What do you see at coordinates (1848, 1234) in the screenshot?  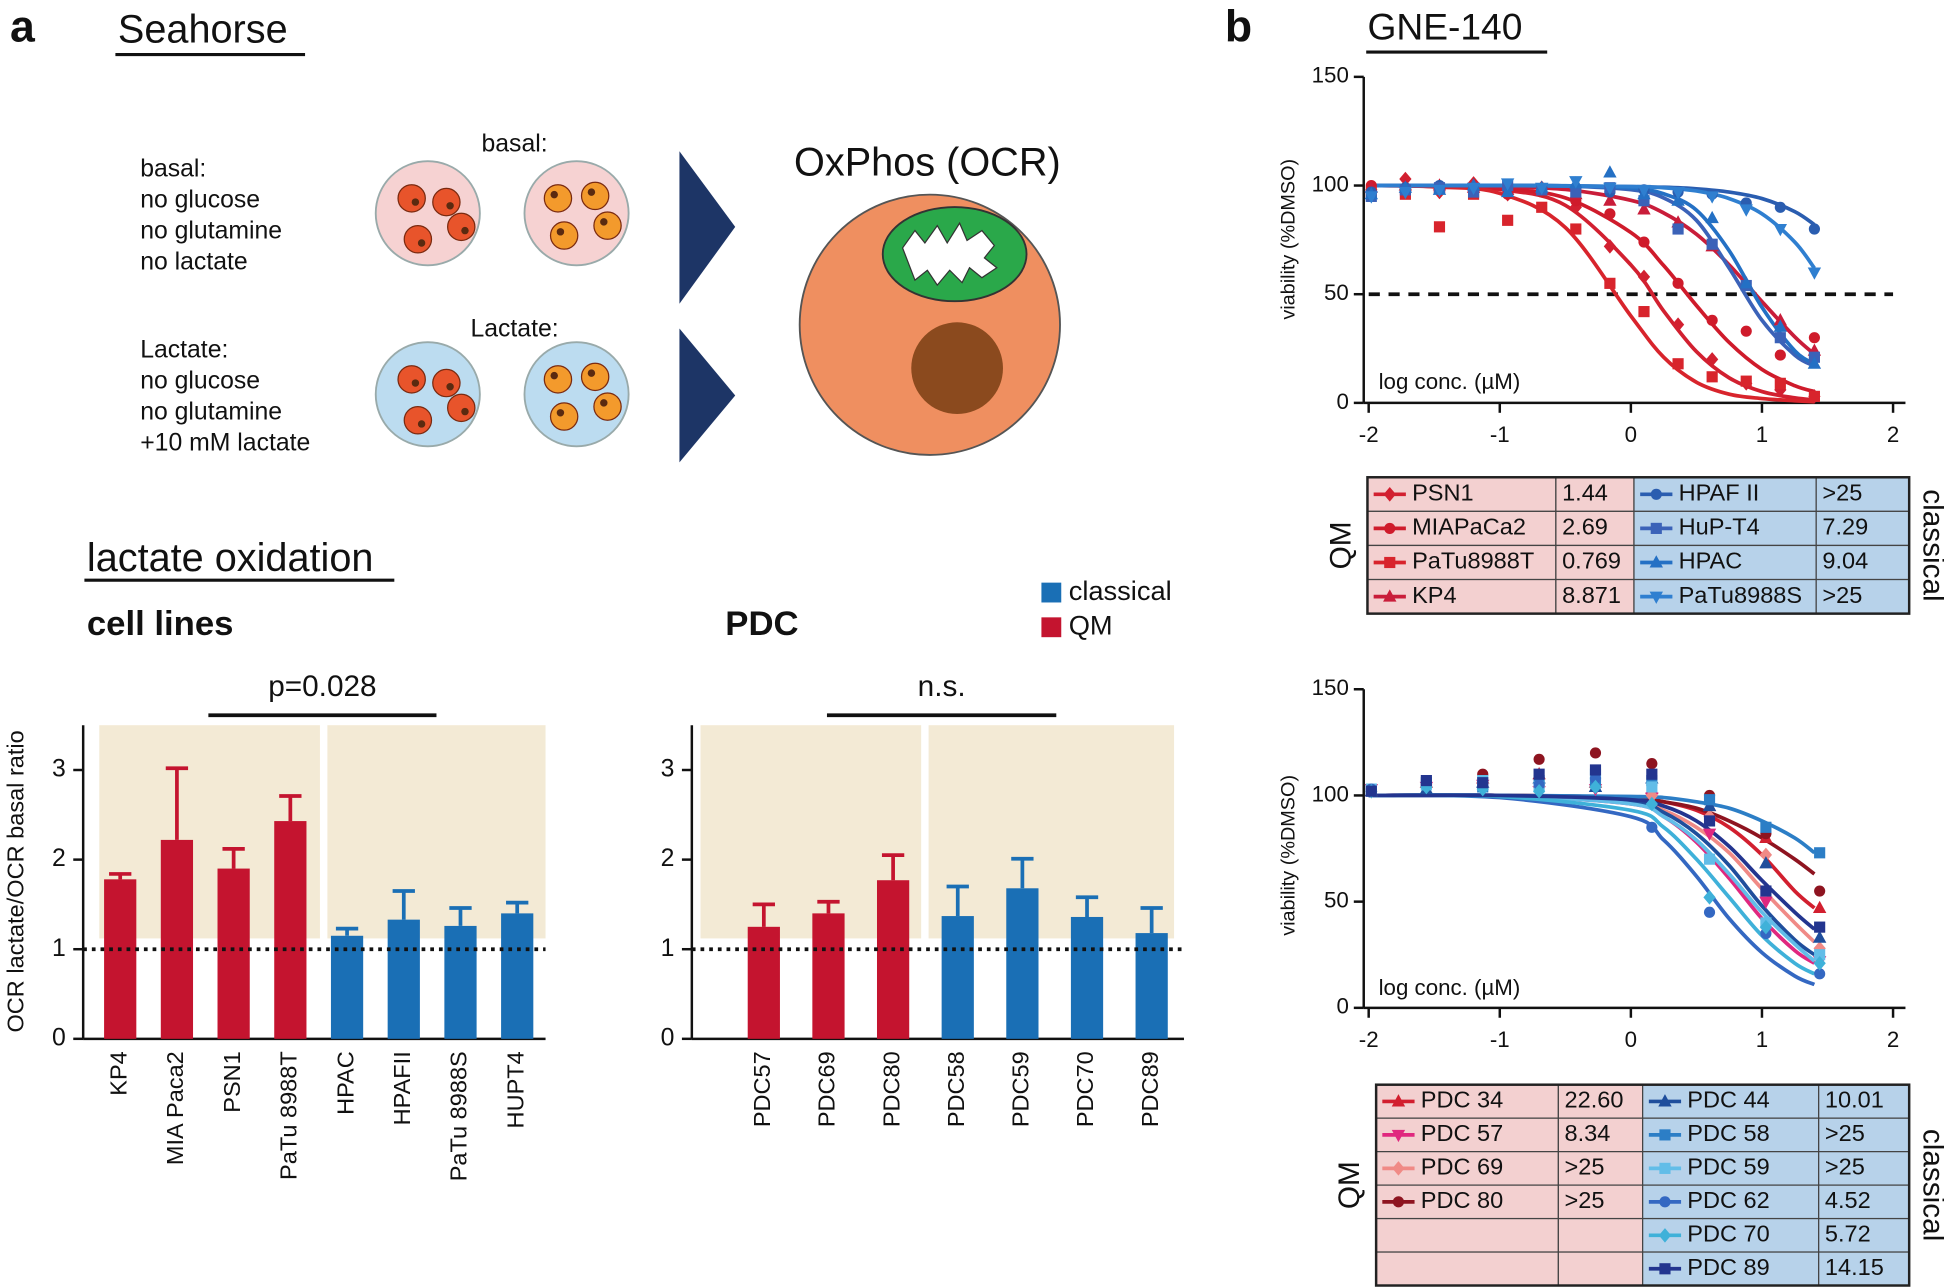 I see `ic50-label: 5.72` at bounding box center [1848, 1234].